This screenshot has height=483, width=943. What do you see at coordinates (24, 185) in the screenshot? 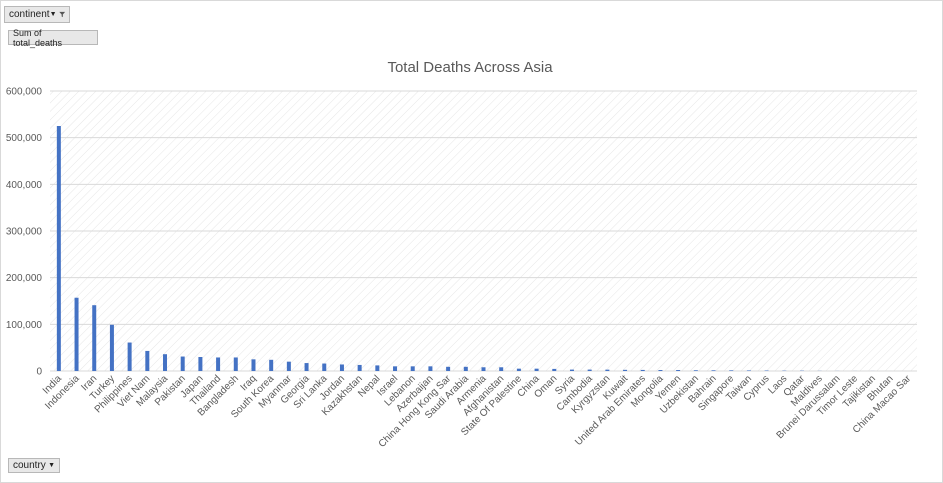
I see `y-tick-label: 400,000` at bounding box center [24, 185].